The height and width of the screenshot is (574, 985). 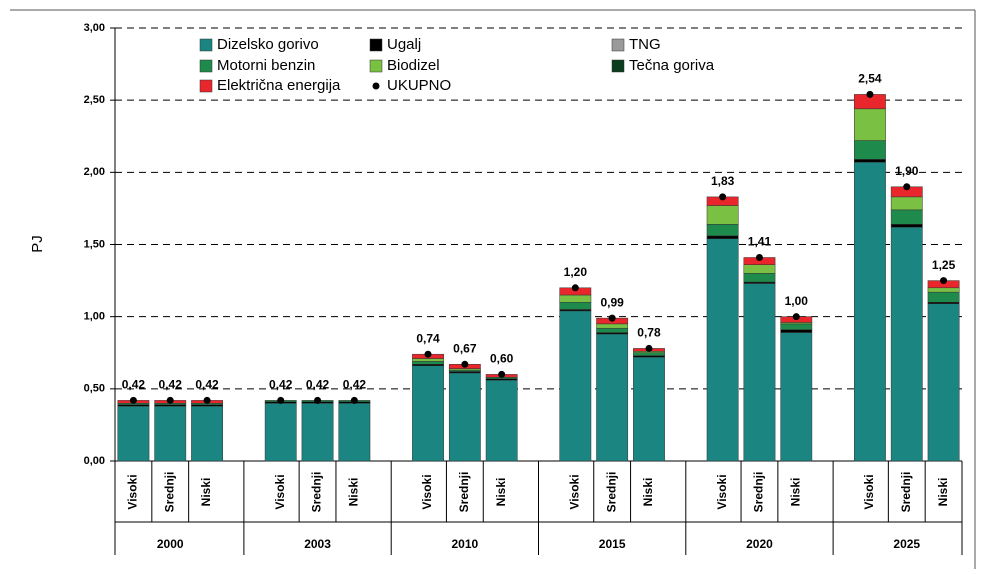 I want to click on total-label: 1,25, so click(x=944, y=265).